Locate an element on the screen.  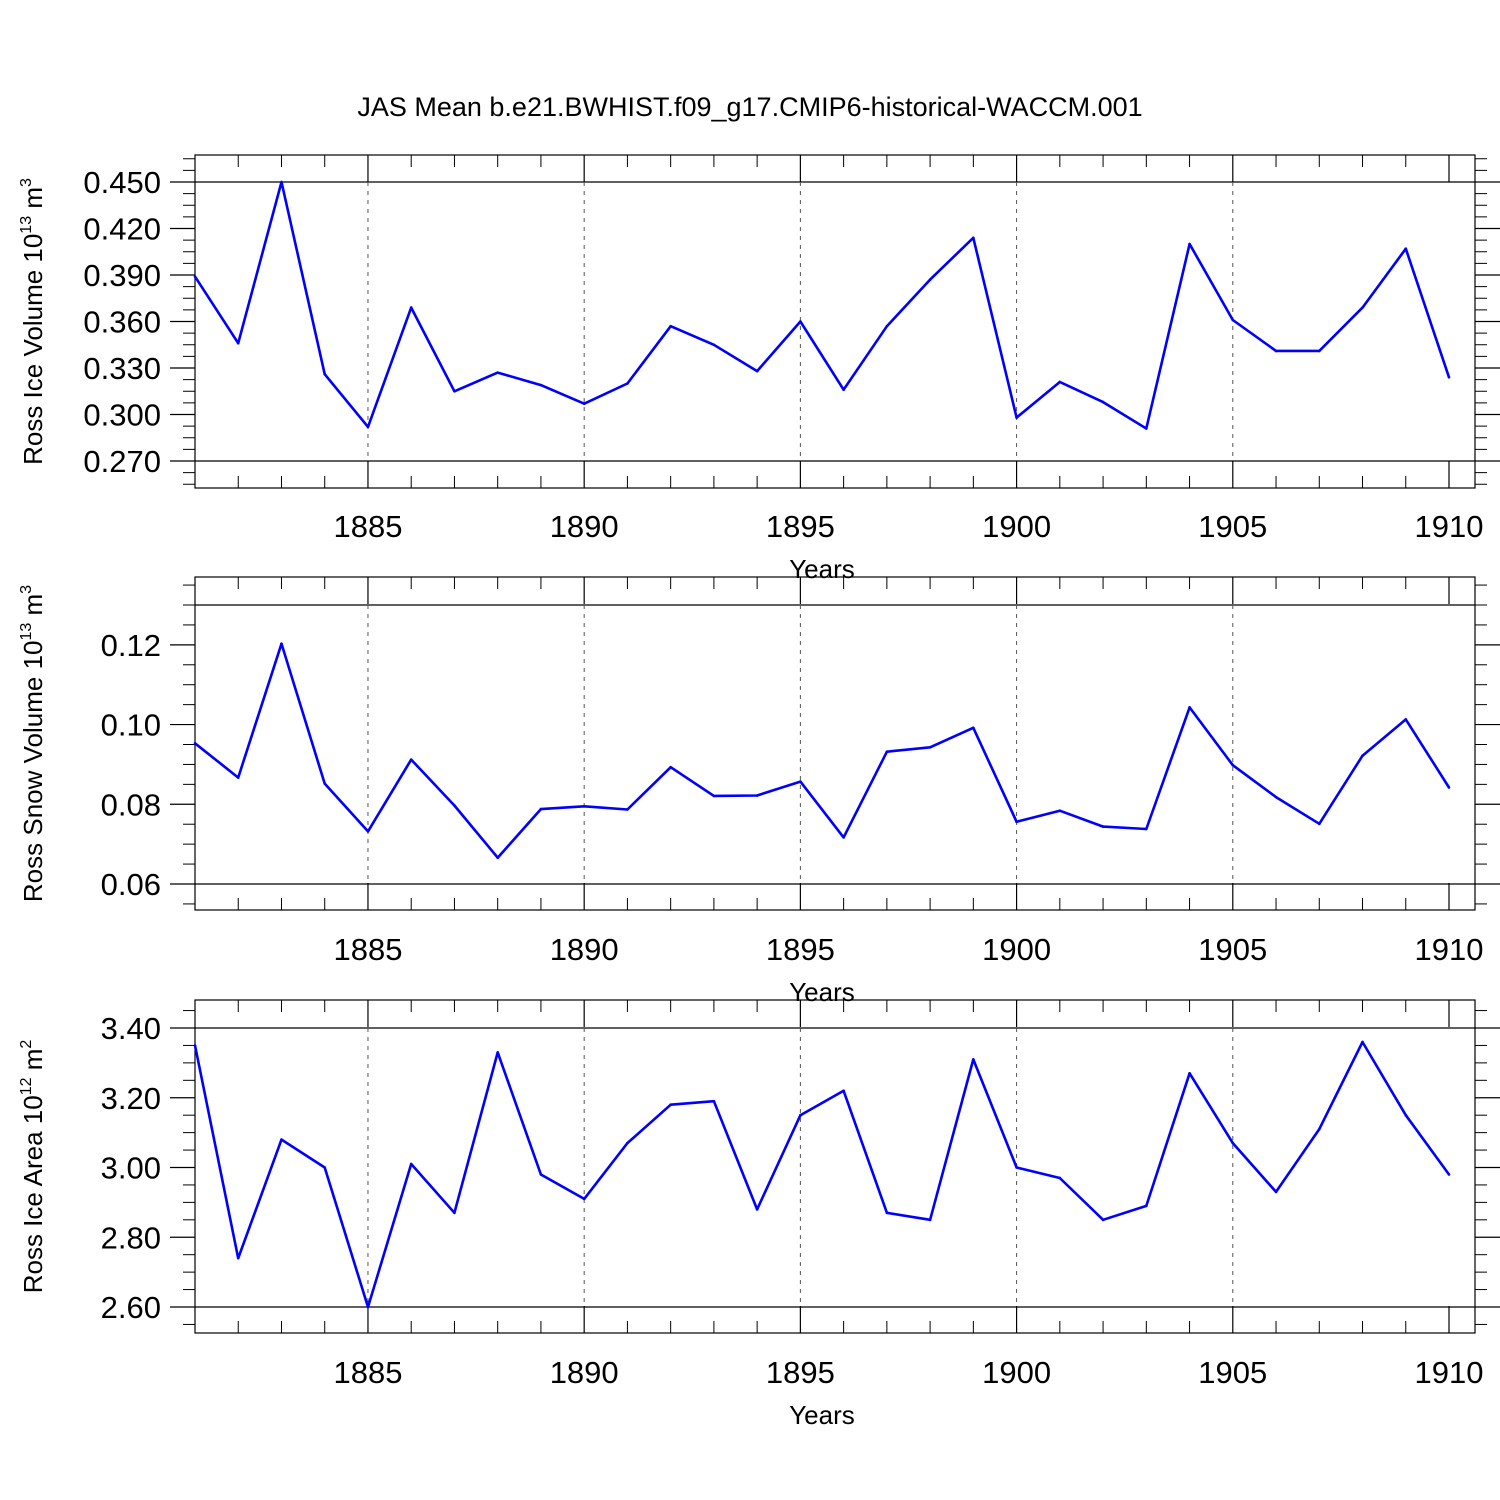
y-tick-label: 0.10 is located at coordinates (131, 725).